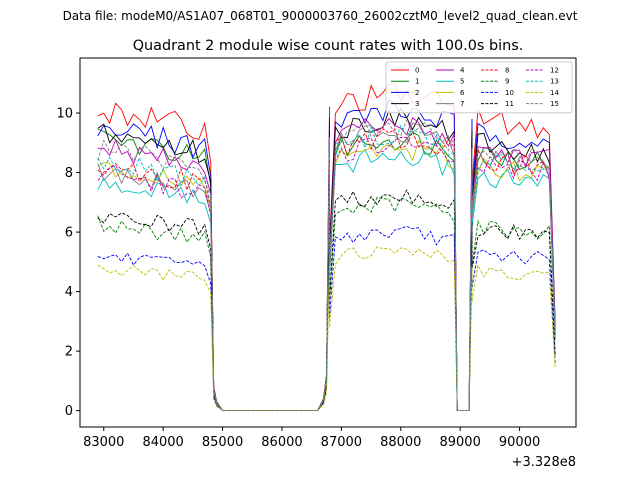 The image size is (640, 480). Describe the element at coordinates (509, 104) in the screenshot. I see `legend-label-11: 11` at that location.